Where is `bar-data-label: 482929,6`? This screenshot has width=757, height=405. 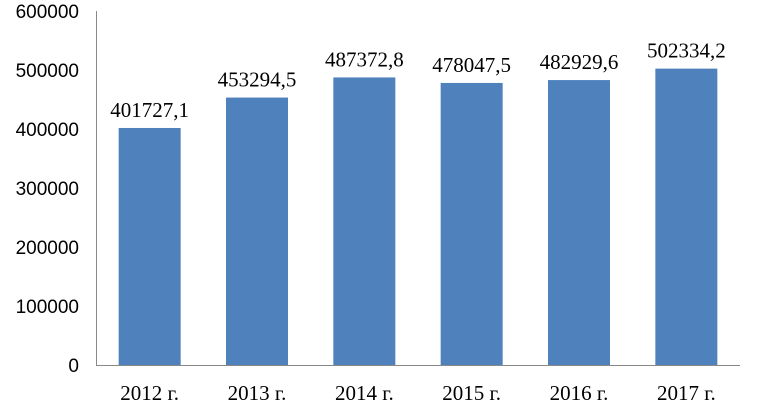 bar-data-label: 482929,6 is located at coordinates (579, 62).